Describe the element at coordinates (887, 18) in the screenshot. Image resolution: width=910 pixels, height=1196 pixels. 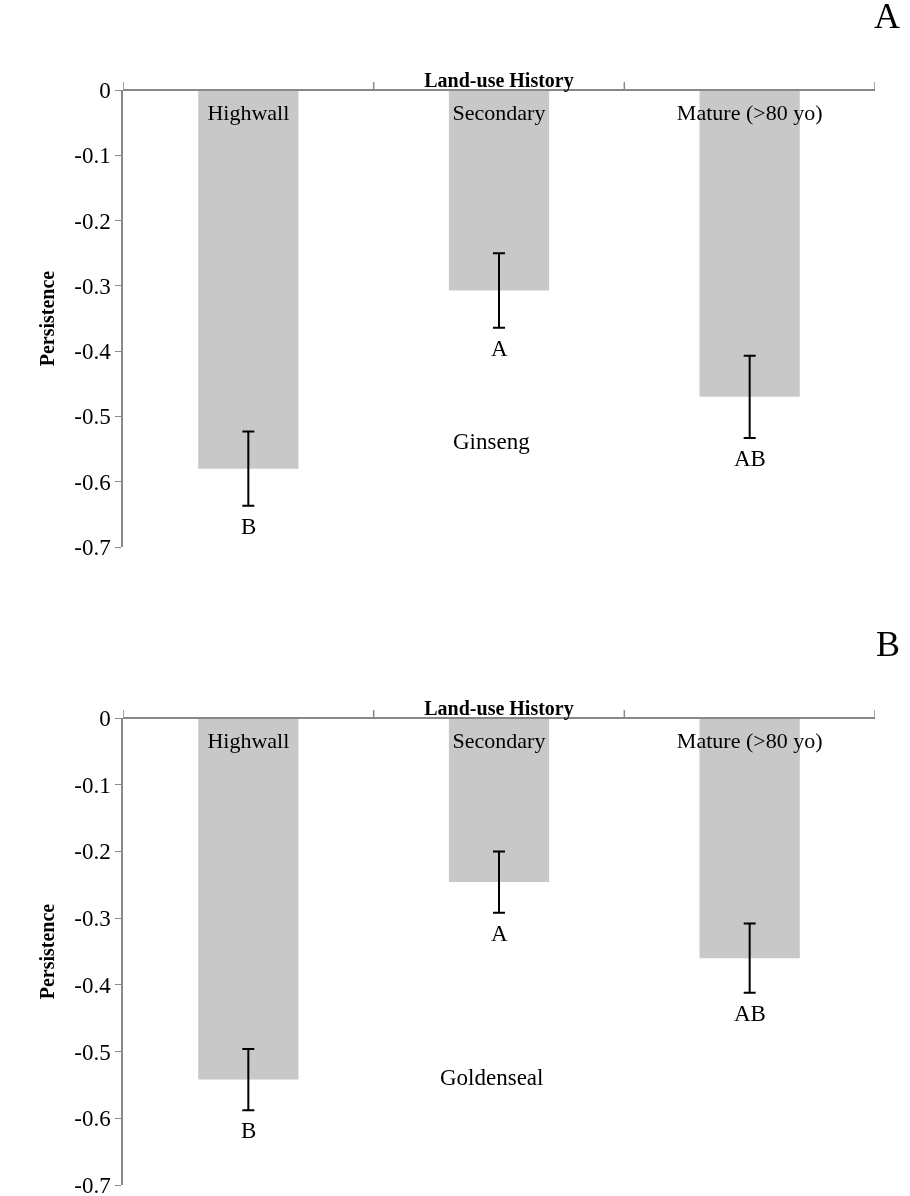
I see `chart-title: A` at that location.